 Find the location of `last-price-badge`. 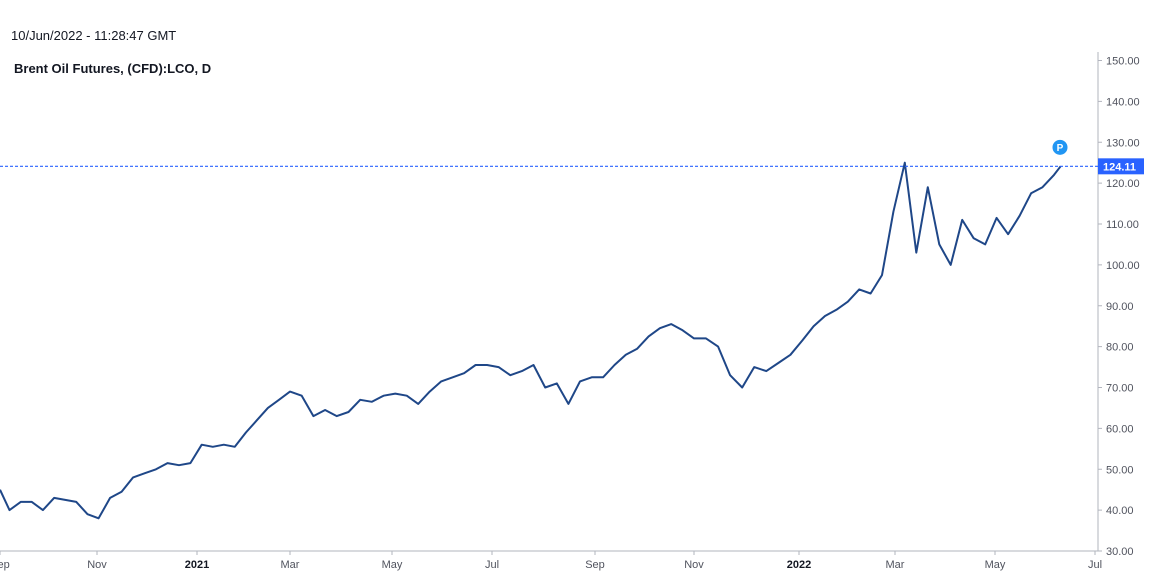

last-price-badge is located at coordinates (1121, 166).